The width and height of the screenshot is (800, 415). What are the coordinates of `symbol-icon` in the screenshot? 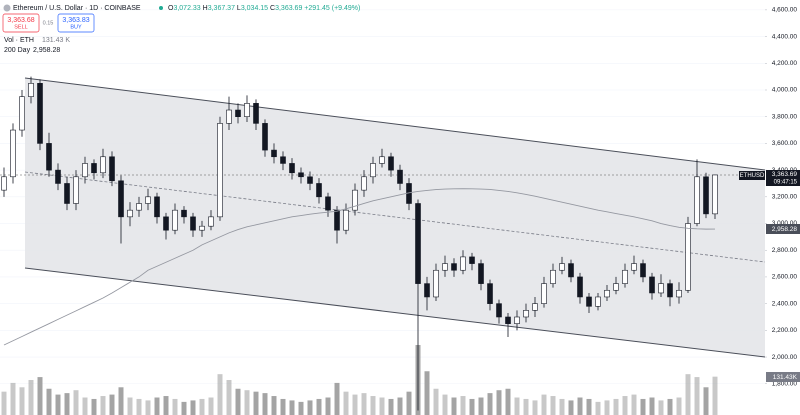 It's located at (7, 8).